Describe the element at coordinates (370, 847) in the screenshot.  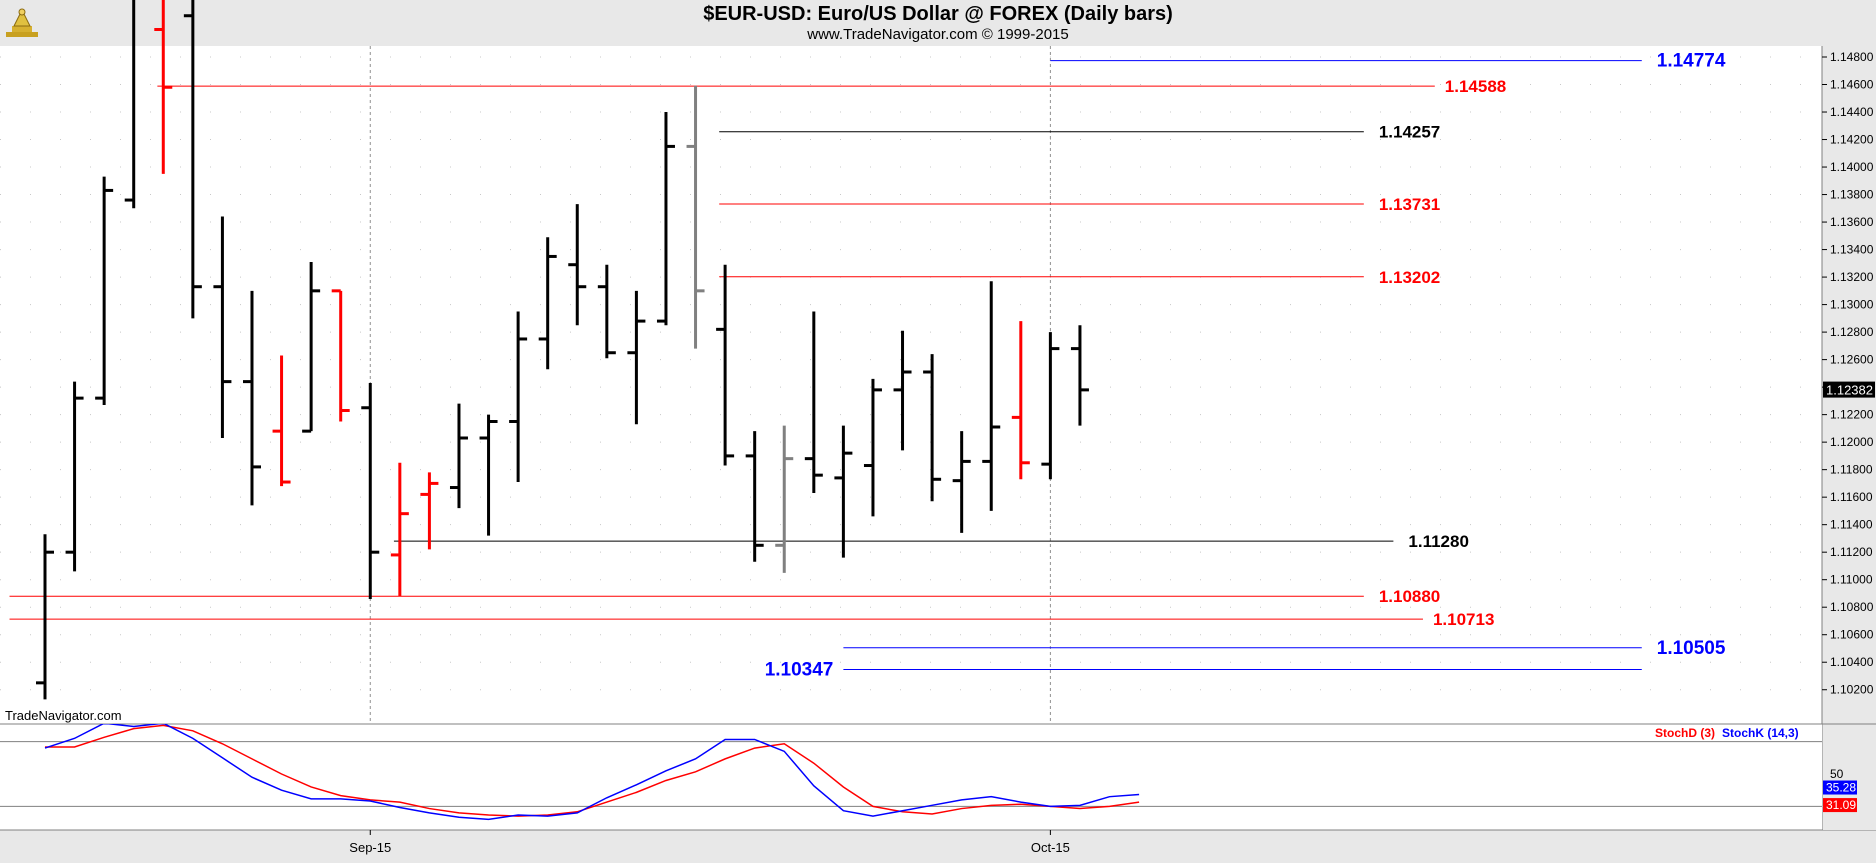
I see `x-tick-label: Sep-15` at that location.